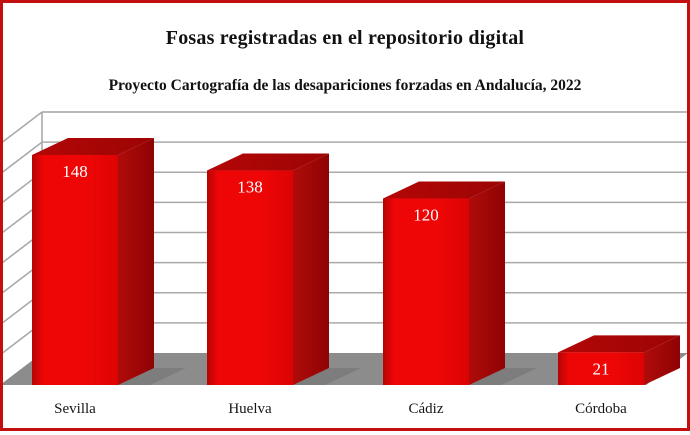  What do you see at coordinates (426, 215) in the screenshot?
I see `bar-value-label: 120` at bounding box center [426, 215].